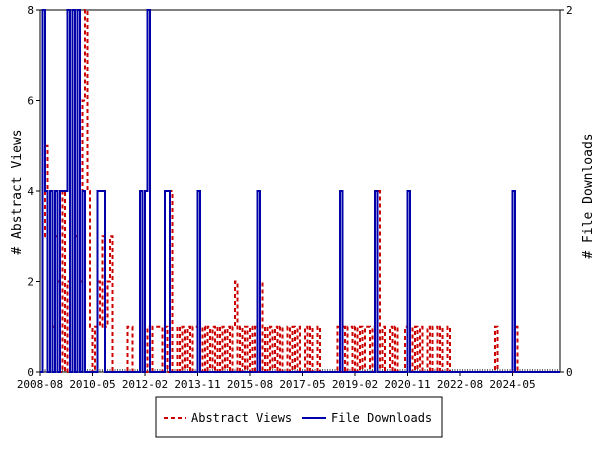 This screenshot has width=600, height=450. Describe the element at coordinates (30, 101) in the screenshot. I see `y-left-tick-label: 6` at that location.